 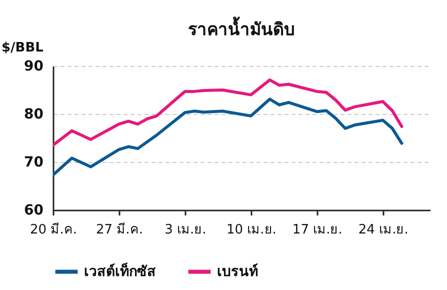 I want to click on legend-label: เบรนท์, so click(x=237, y=271).